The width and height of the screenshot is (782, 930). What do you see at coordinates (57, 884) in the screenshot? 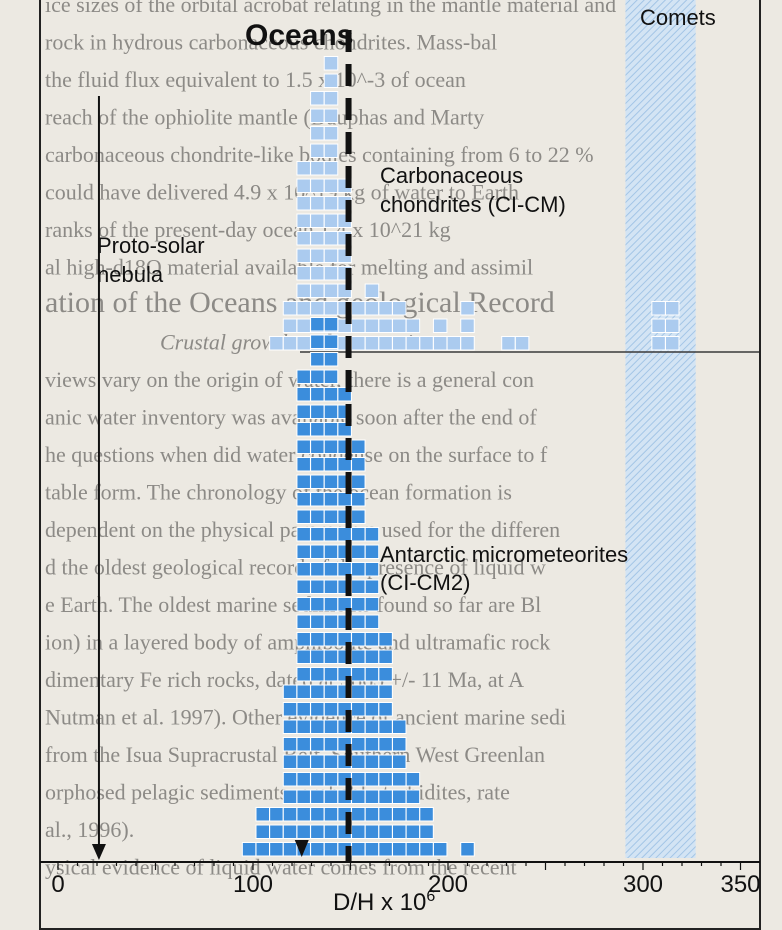
I see `x-tick-label: 0` at bounding box center [57, 884].